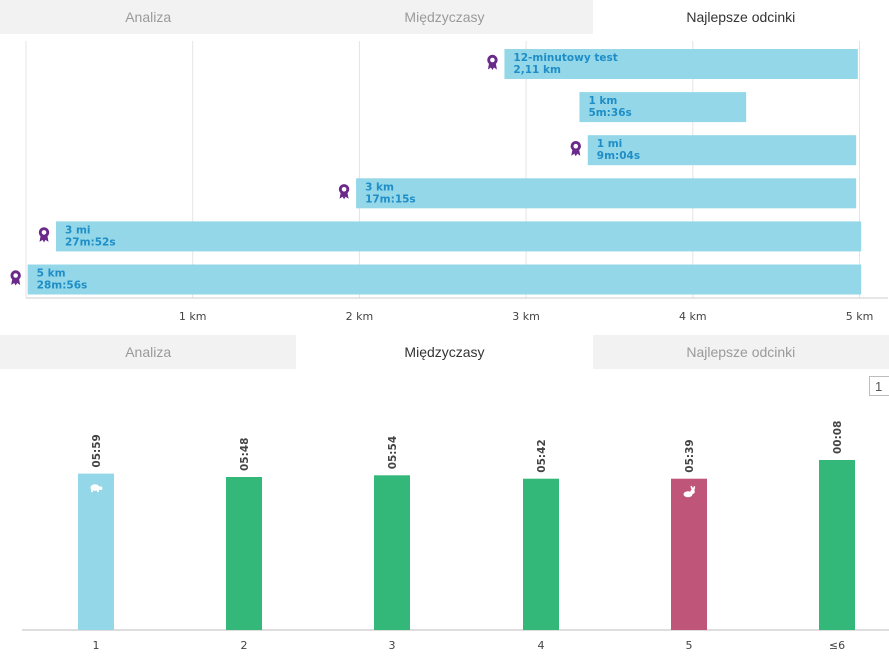  What do you see at coordinates (740, 352) in the screenshot?
I see `tab-najlepsze-odcinki-bottom: Najlepsze odcinki` at bounding box center [740, 352].